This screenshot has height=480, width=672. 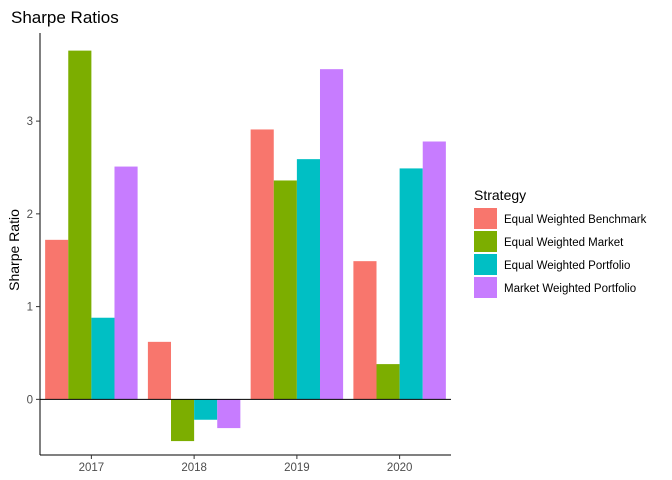 I want to click on x-tick-label: 2019, so click(x=297, y=468).